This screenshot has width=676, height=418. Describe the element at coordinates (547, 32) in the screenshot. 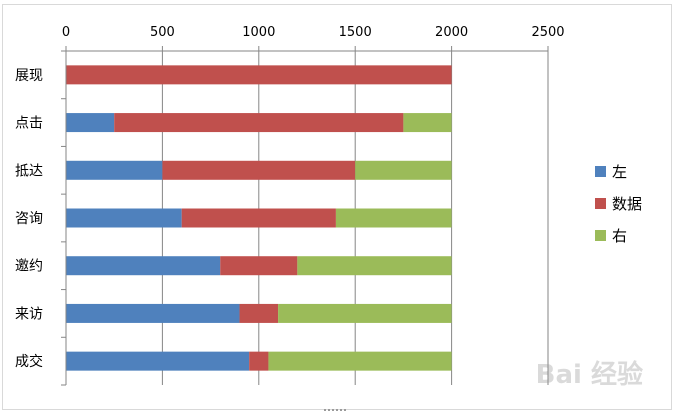

I see `x-tick-label: 2500` at that location.